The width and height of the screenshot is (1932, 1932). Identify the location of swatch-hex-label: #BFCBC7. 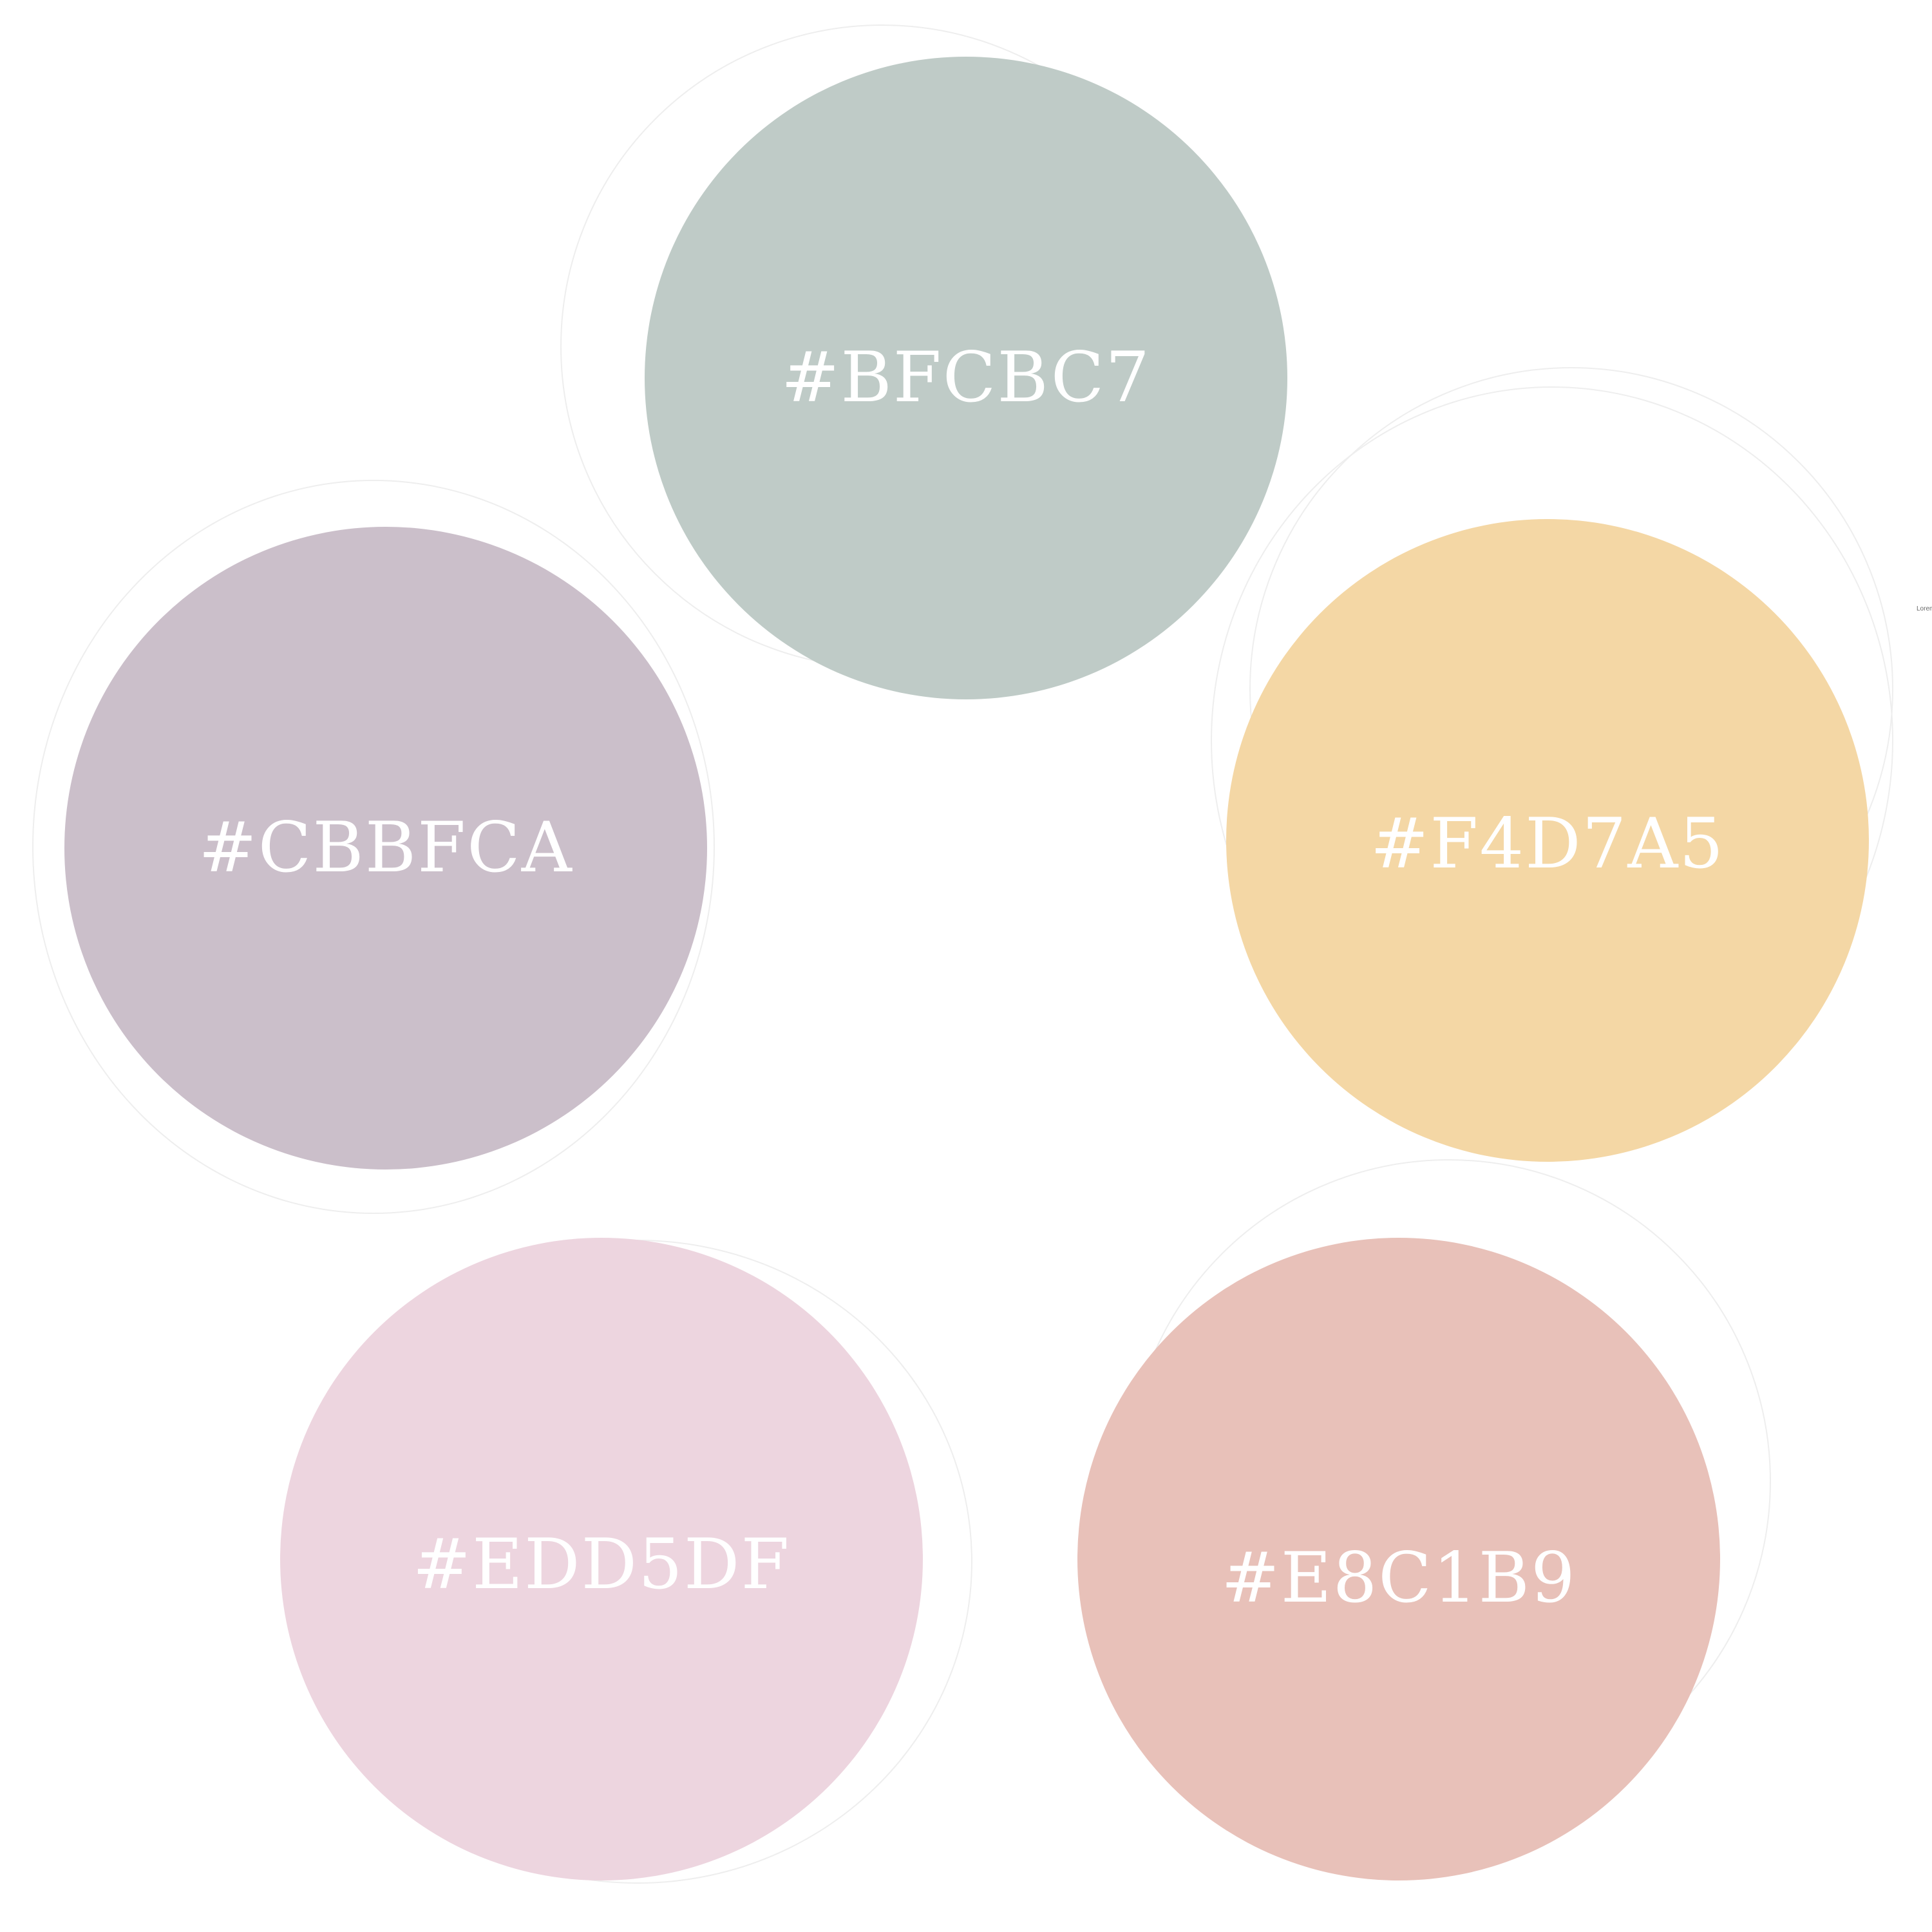
(966, 378).